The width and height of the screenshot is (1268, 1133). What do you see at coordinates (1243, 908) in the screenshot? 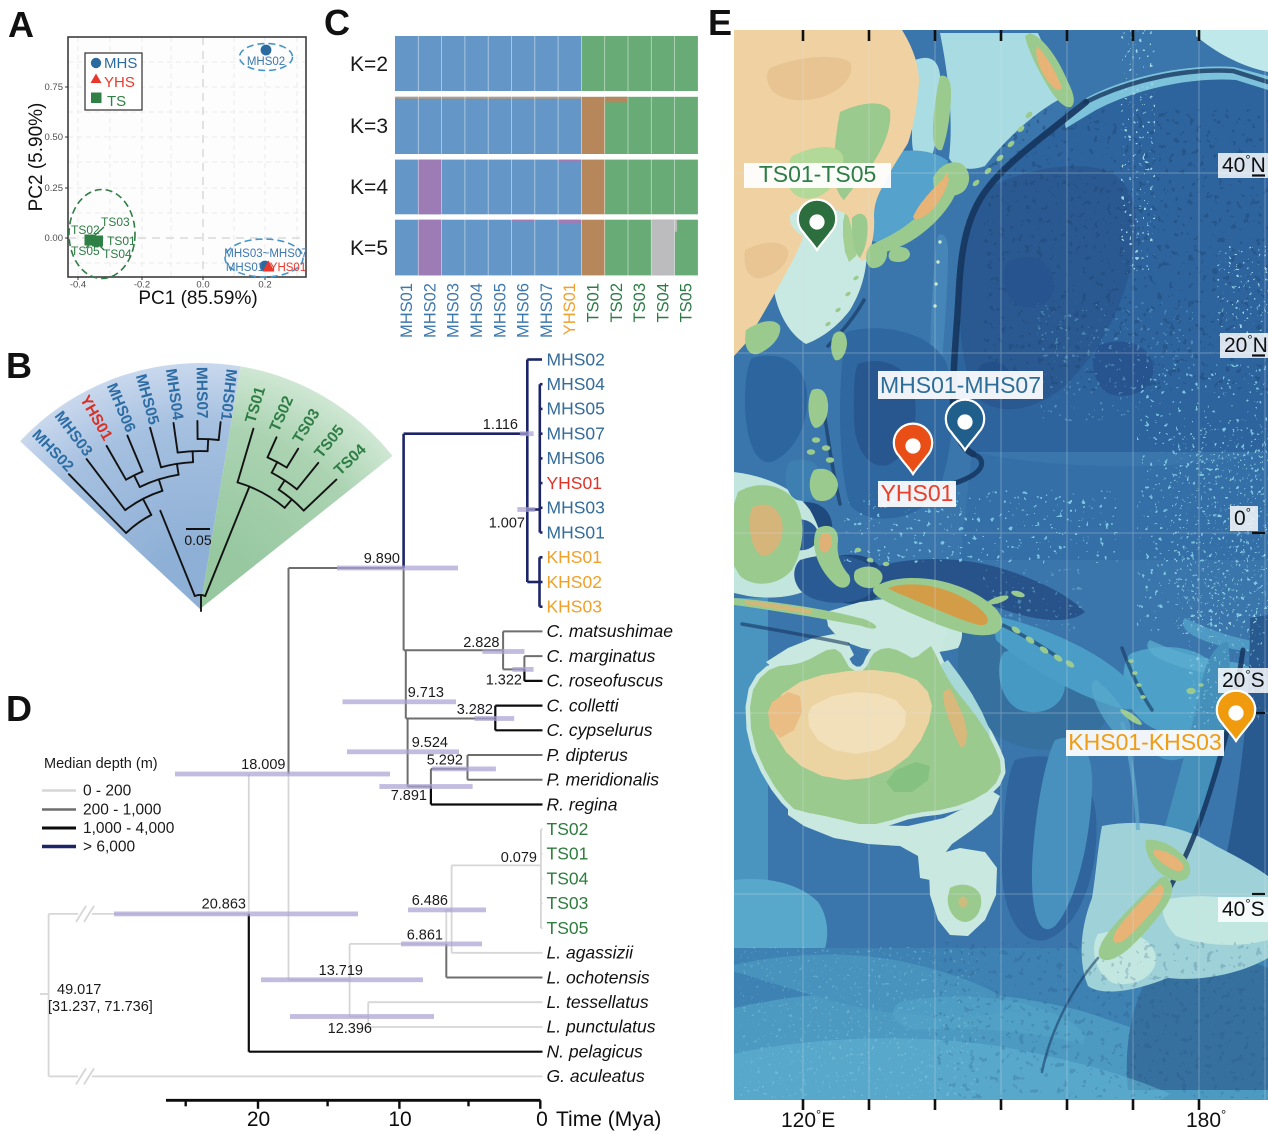
I see `svg-text: 40°S` at bounding box center [1243, 908].